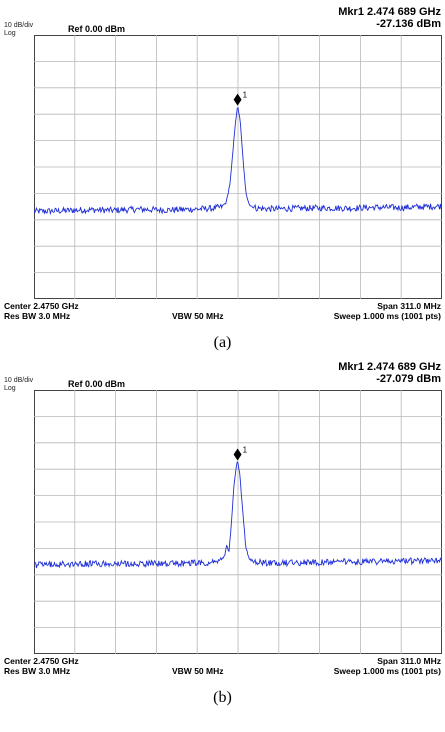 This screenshot has width=445, height=732. Describe the element at coordinates (222, 342) in the screenshot. I see `caption-a: (a)` at that location.